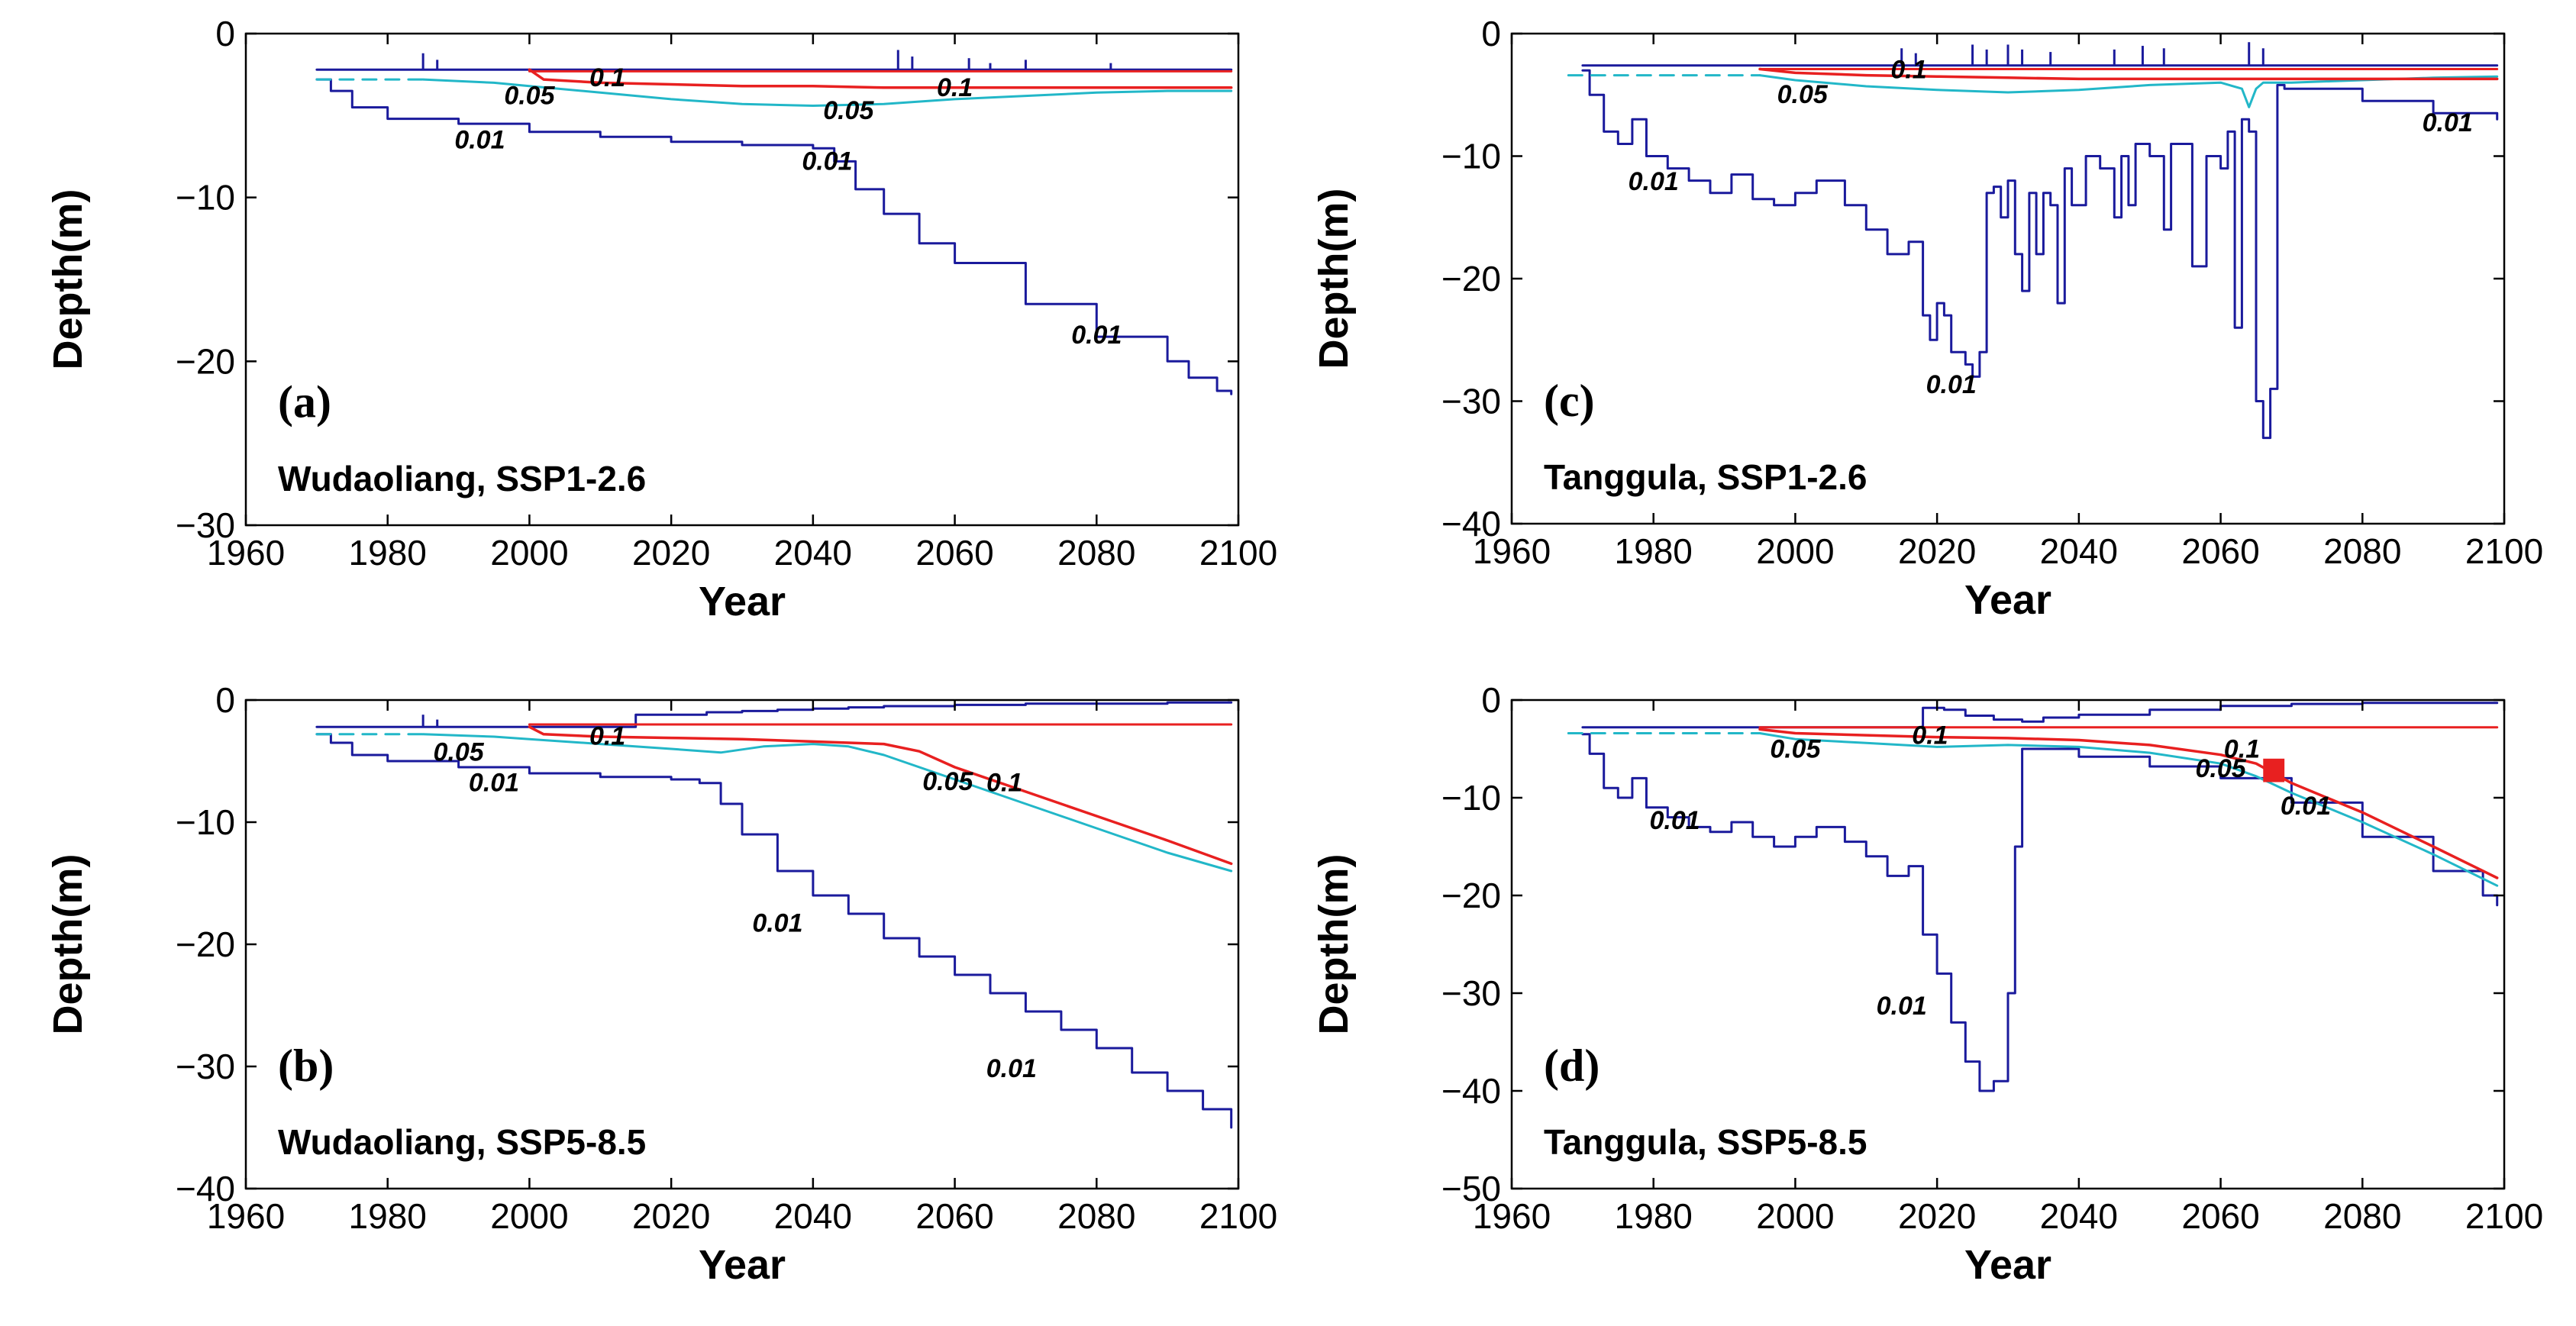 The width and height of the screenshot is (2576, 1326). I want to click on panel-caption: Wudaoliang, SSP1-2.6, so click(462, 478).